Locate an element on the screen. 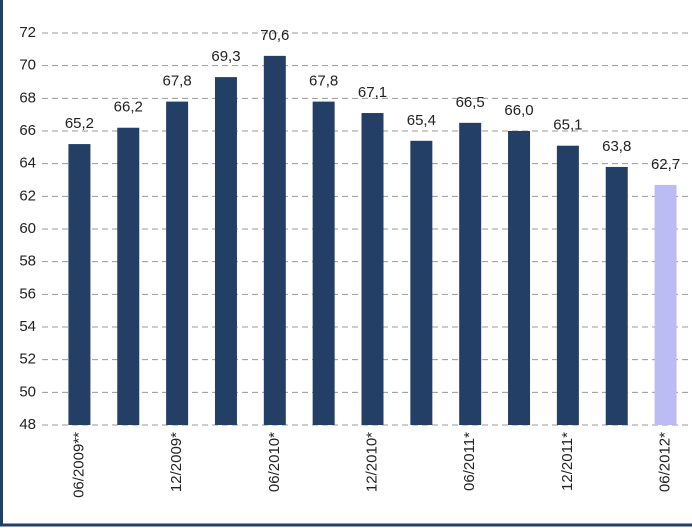 The height and width of the screenshot is (528, 692). value-label: 69,3 is located at coordinates (225, 56).